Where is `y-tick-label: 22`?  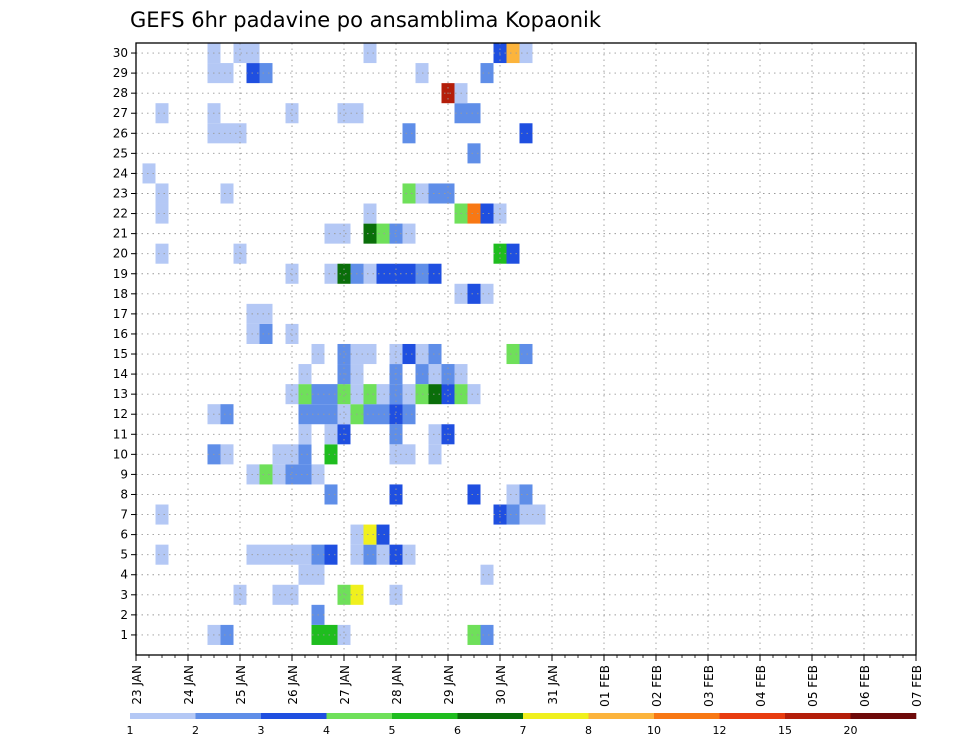 y-tick-label: 22 is located at coordinates (120, 214).